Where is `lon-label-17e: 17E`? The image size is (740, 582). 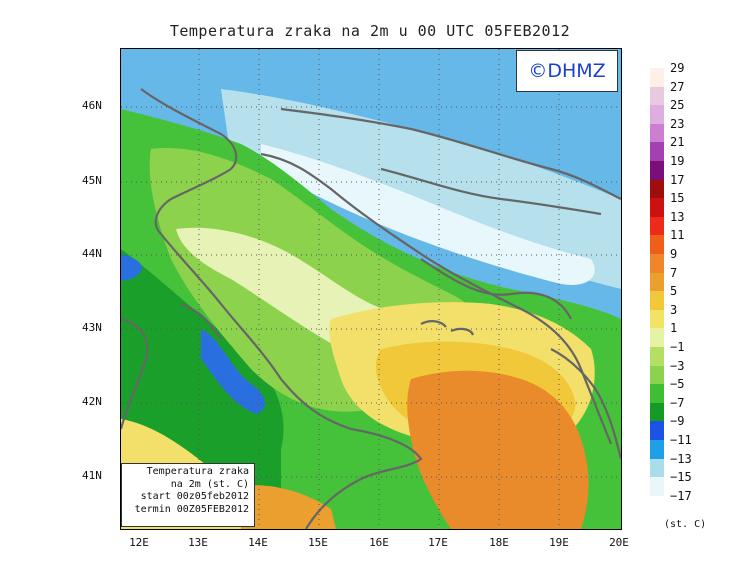
lon-label-17e: 17E is located at coordinates (438, 542).